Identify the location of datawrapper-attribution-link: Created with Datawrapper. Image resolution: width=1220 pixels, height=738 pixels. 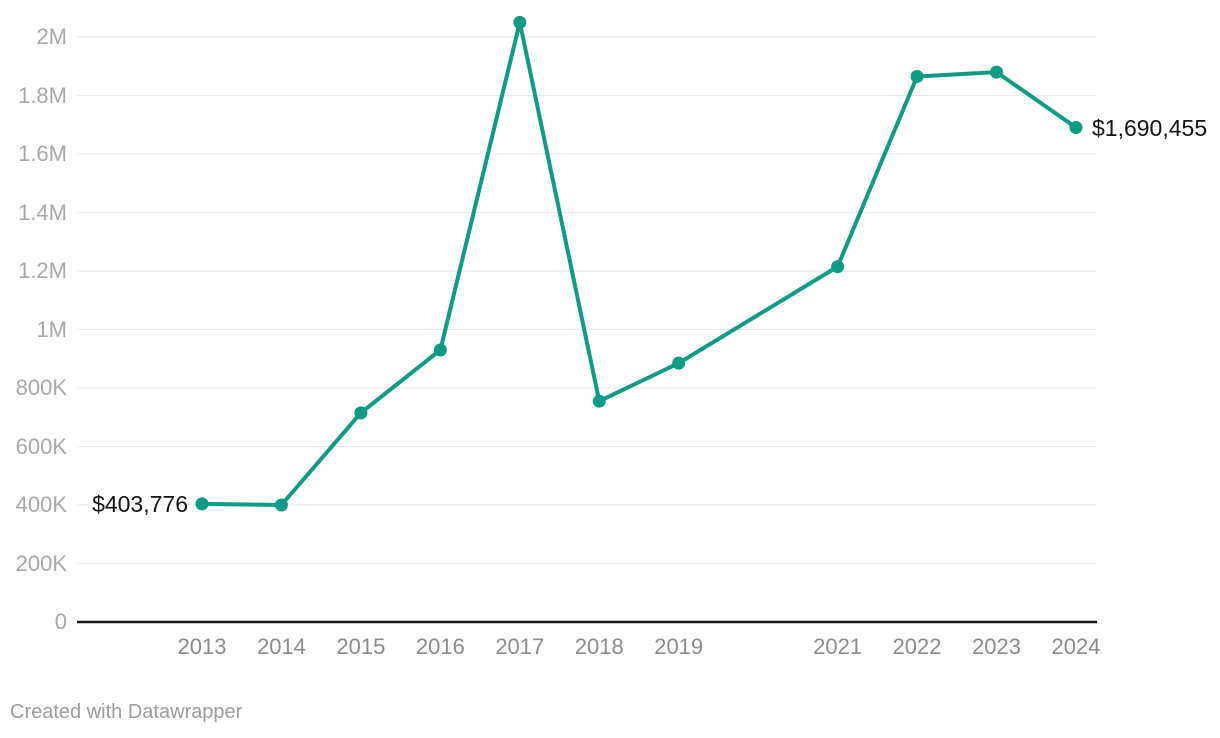
(126, 712).